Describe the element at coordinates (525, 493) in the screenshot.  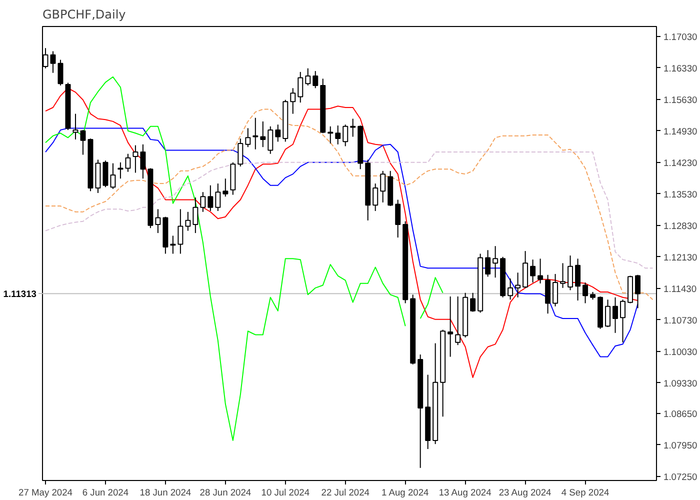
I see `x-tick-label: 23 Aug 2024` at that location.